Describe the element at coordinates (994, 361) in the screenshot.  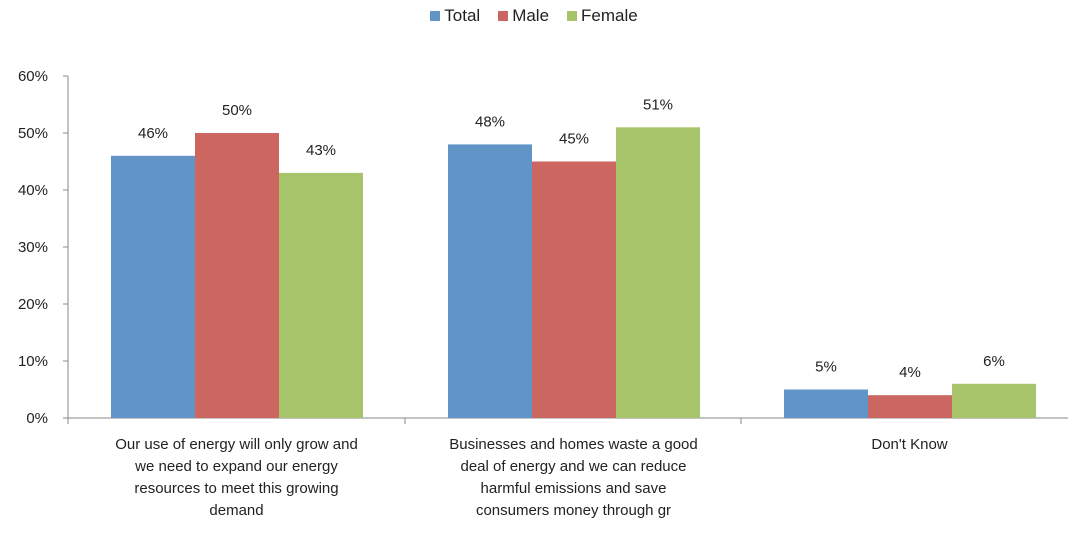
I see `data-label: 6%` at that location.